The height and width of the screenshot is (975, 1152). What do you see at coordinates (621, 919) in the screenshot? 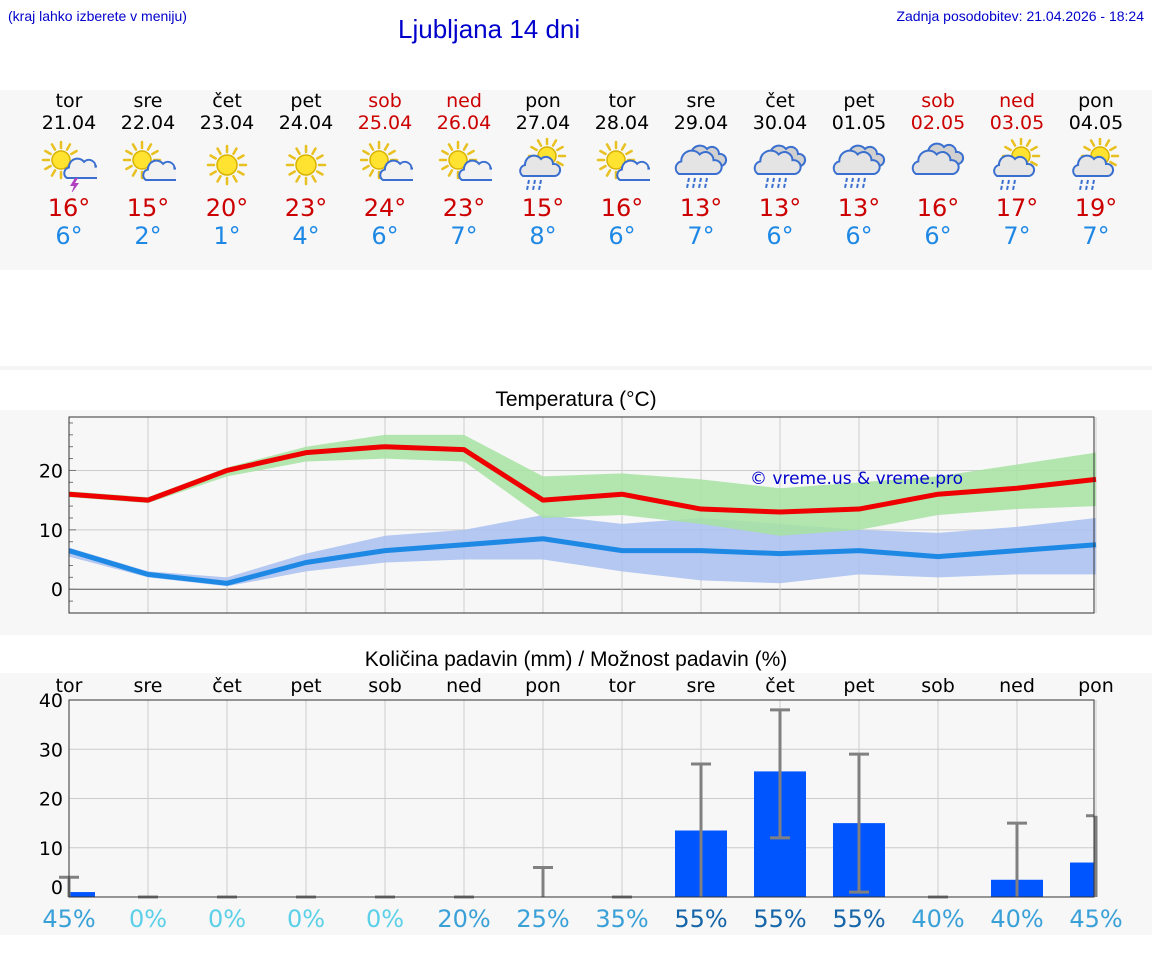
I see `precipitation-chance: 35%` at bounding box center [621, 919].